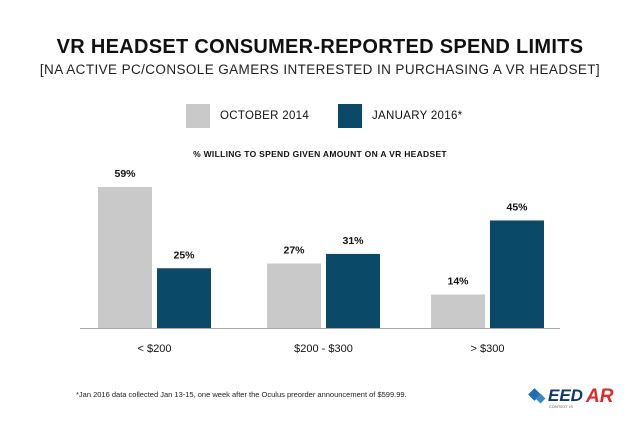  I want to click on data-label-jan-2016-2: 45%, so click(517, 207).